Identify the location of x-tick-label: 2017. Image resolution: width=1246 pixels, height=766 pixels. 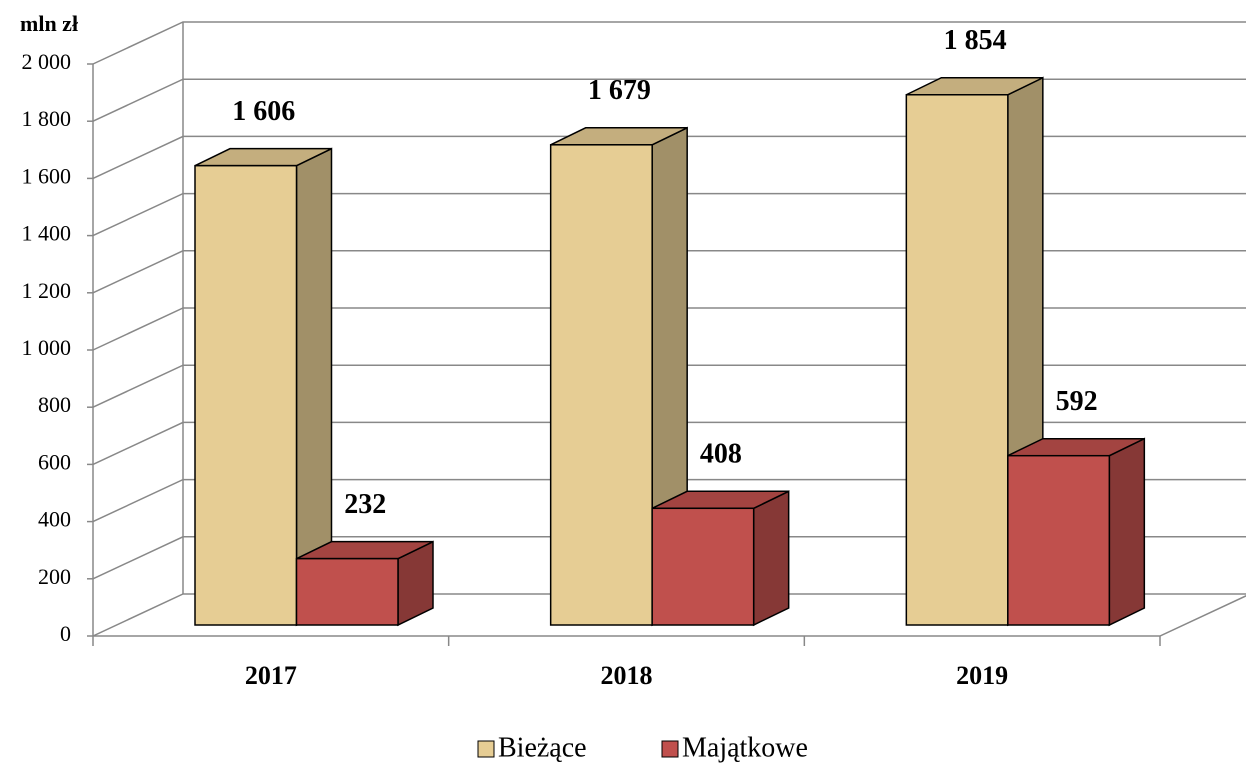
(271, 675).